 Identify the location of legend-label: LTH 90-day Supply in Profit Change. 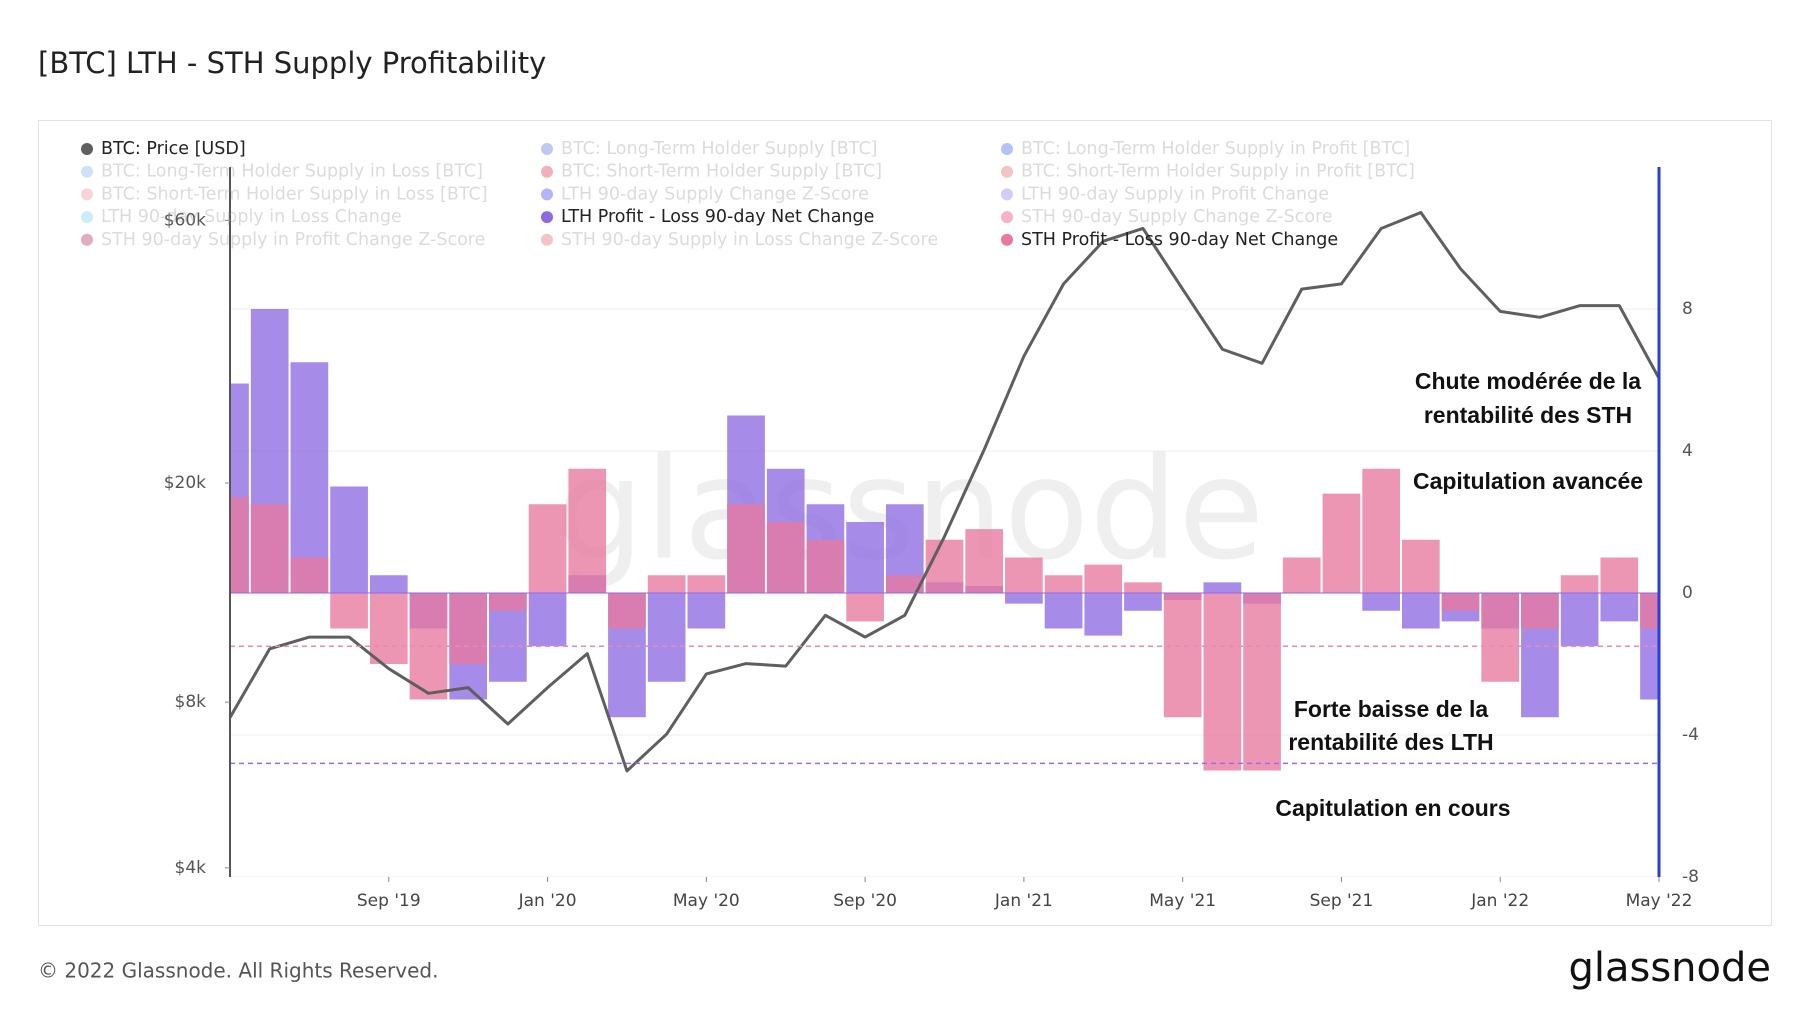
(1175, 194).